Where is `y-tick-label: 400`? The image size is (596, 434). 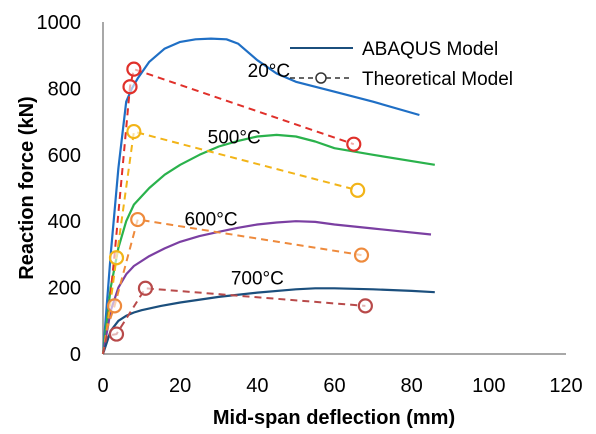 y-tick-label: 400 is located at coordinates (64, 222).